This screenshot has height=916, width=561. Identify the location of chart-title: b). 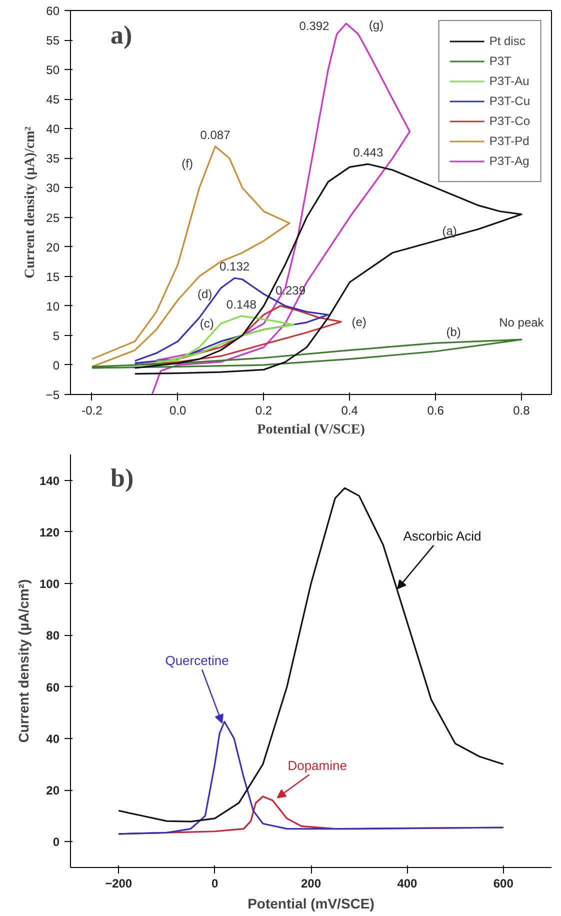
(122, 478).